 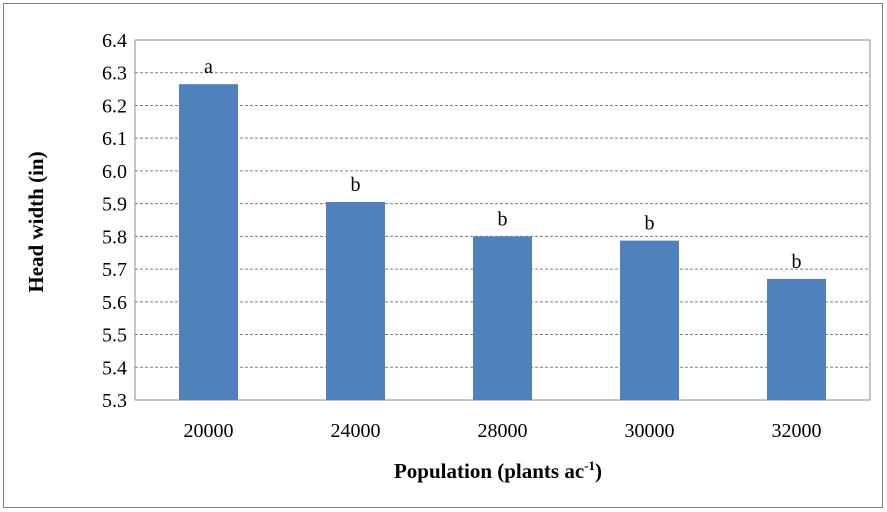 I want to click on x-tick-label: 30000, so click(x=650, y=431).